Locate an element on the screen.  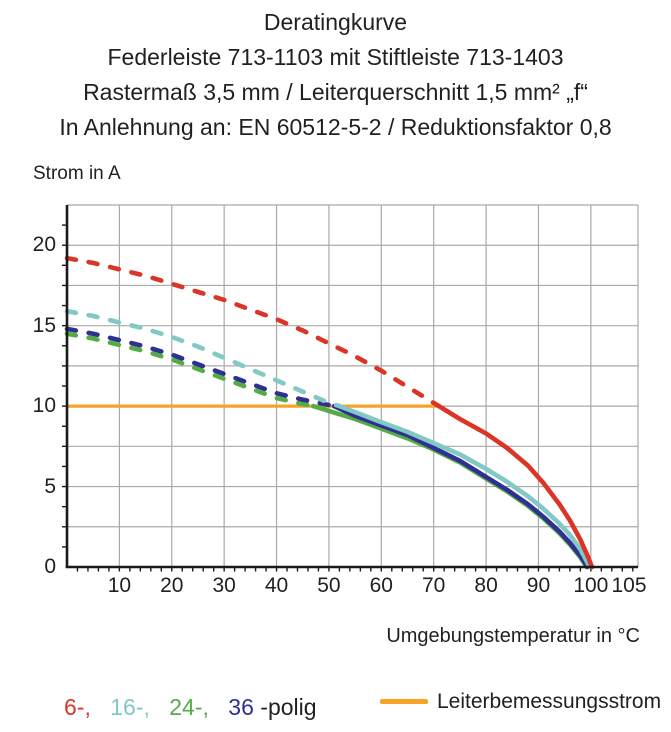
legend-polig-suffix: -polig is located at coordinates (288, 707).